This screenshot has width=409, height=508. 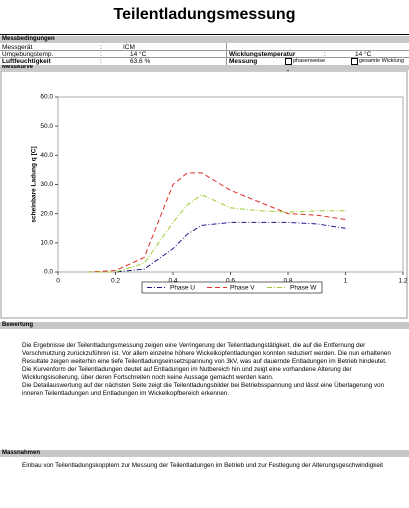 I want to click on x-tick-label: 0.4, so click(x=172, y=281).